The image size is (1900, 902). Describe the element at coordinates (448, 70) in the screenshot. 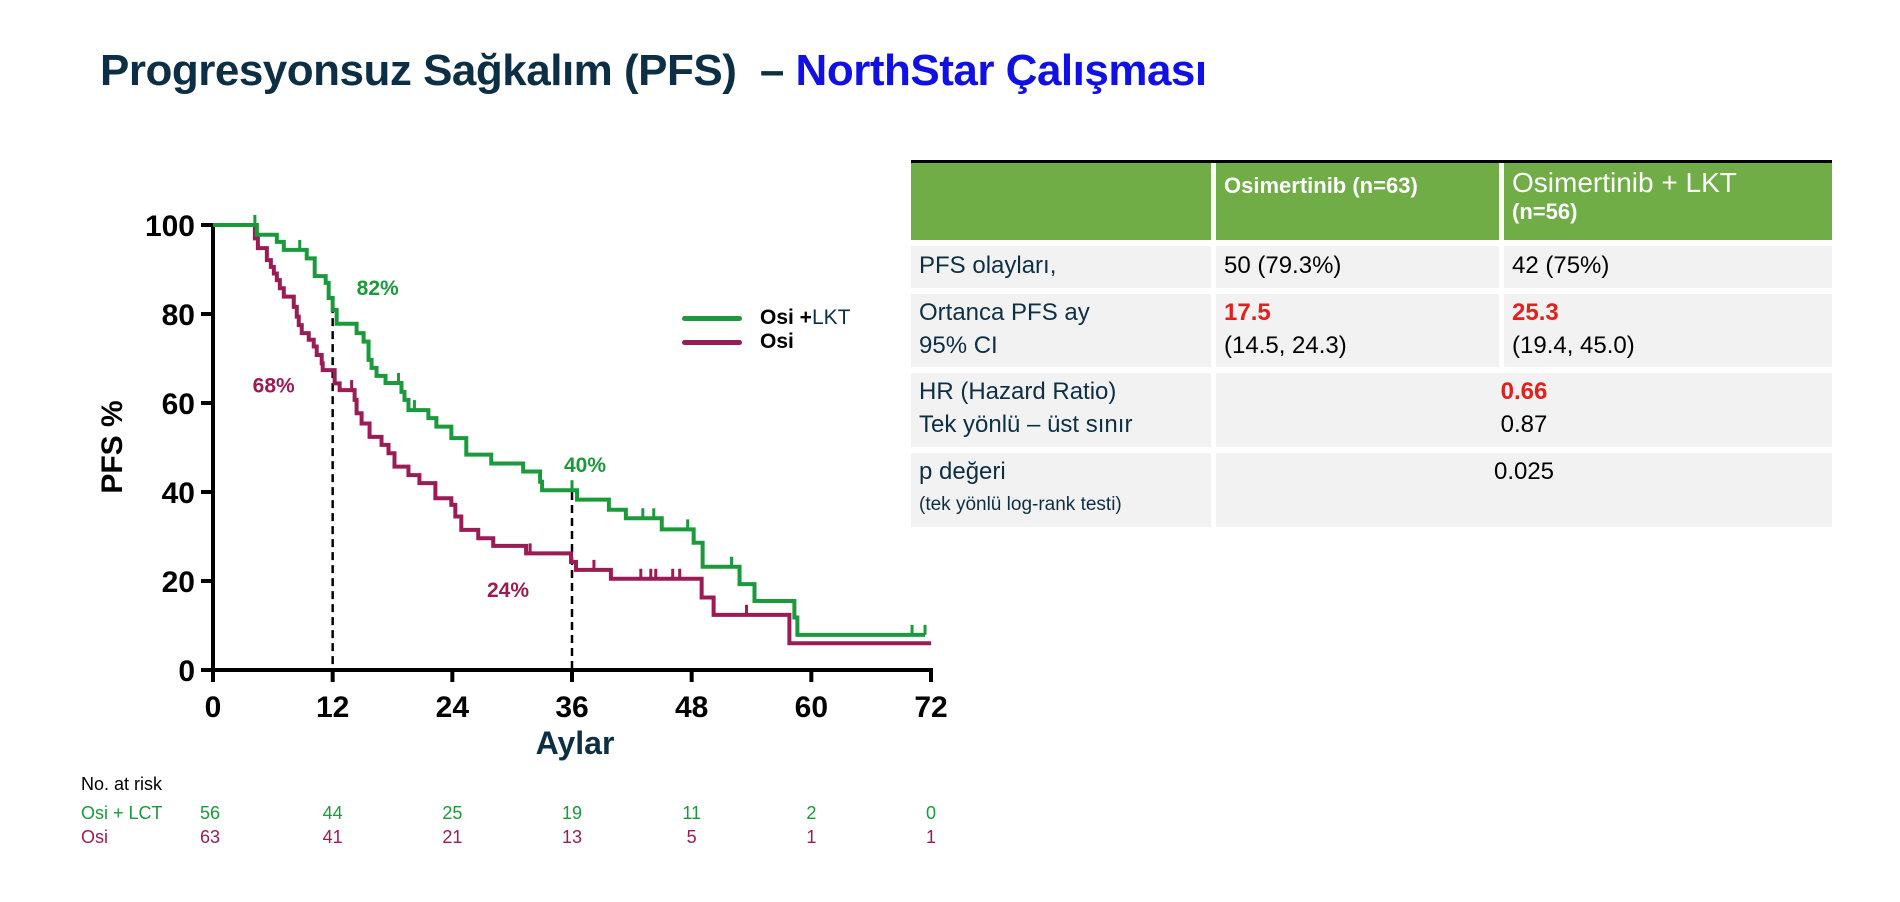

I see `title-main: Progresyonsuz Sağkalım (PFS) –` at that location.